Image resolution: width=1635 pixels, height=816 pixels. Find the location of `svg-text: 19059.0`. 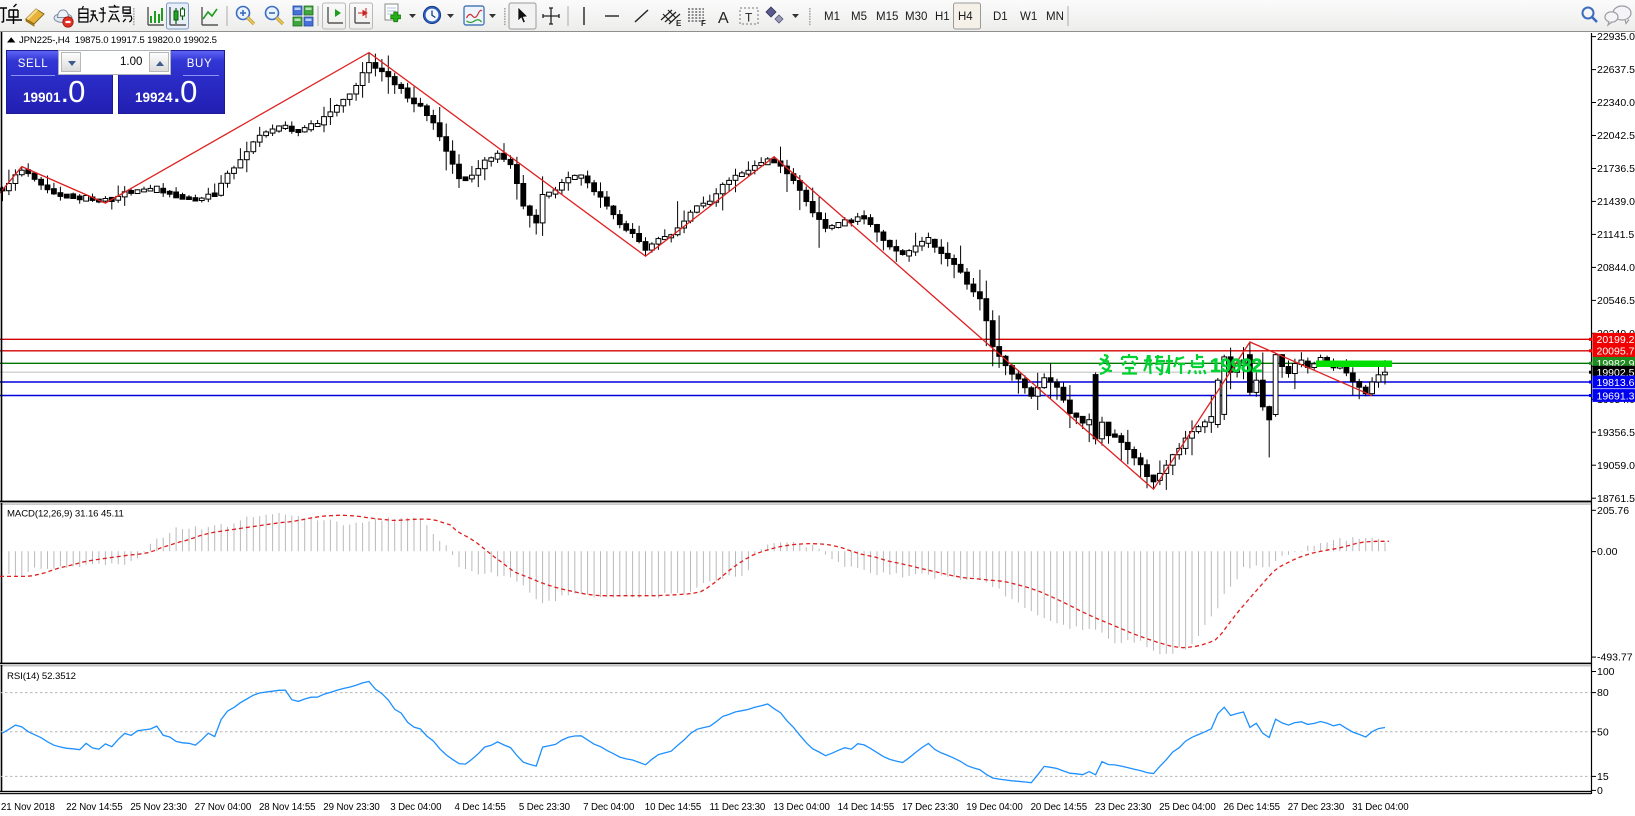

svg-text: 19059.0 is located at coordinates (1616, 466).